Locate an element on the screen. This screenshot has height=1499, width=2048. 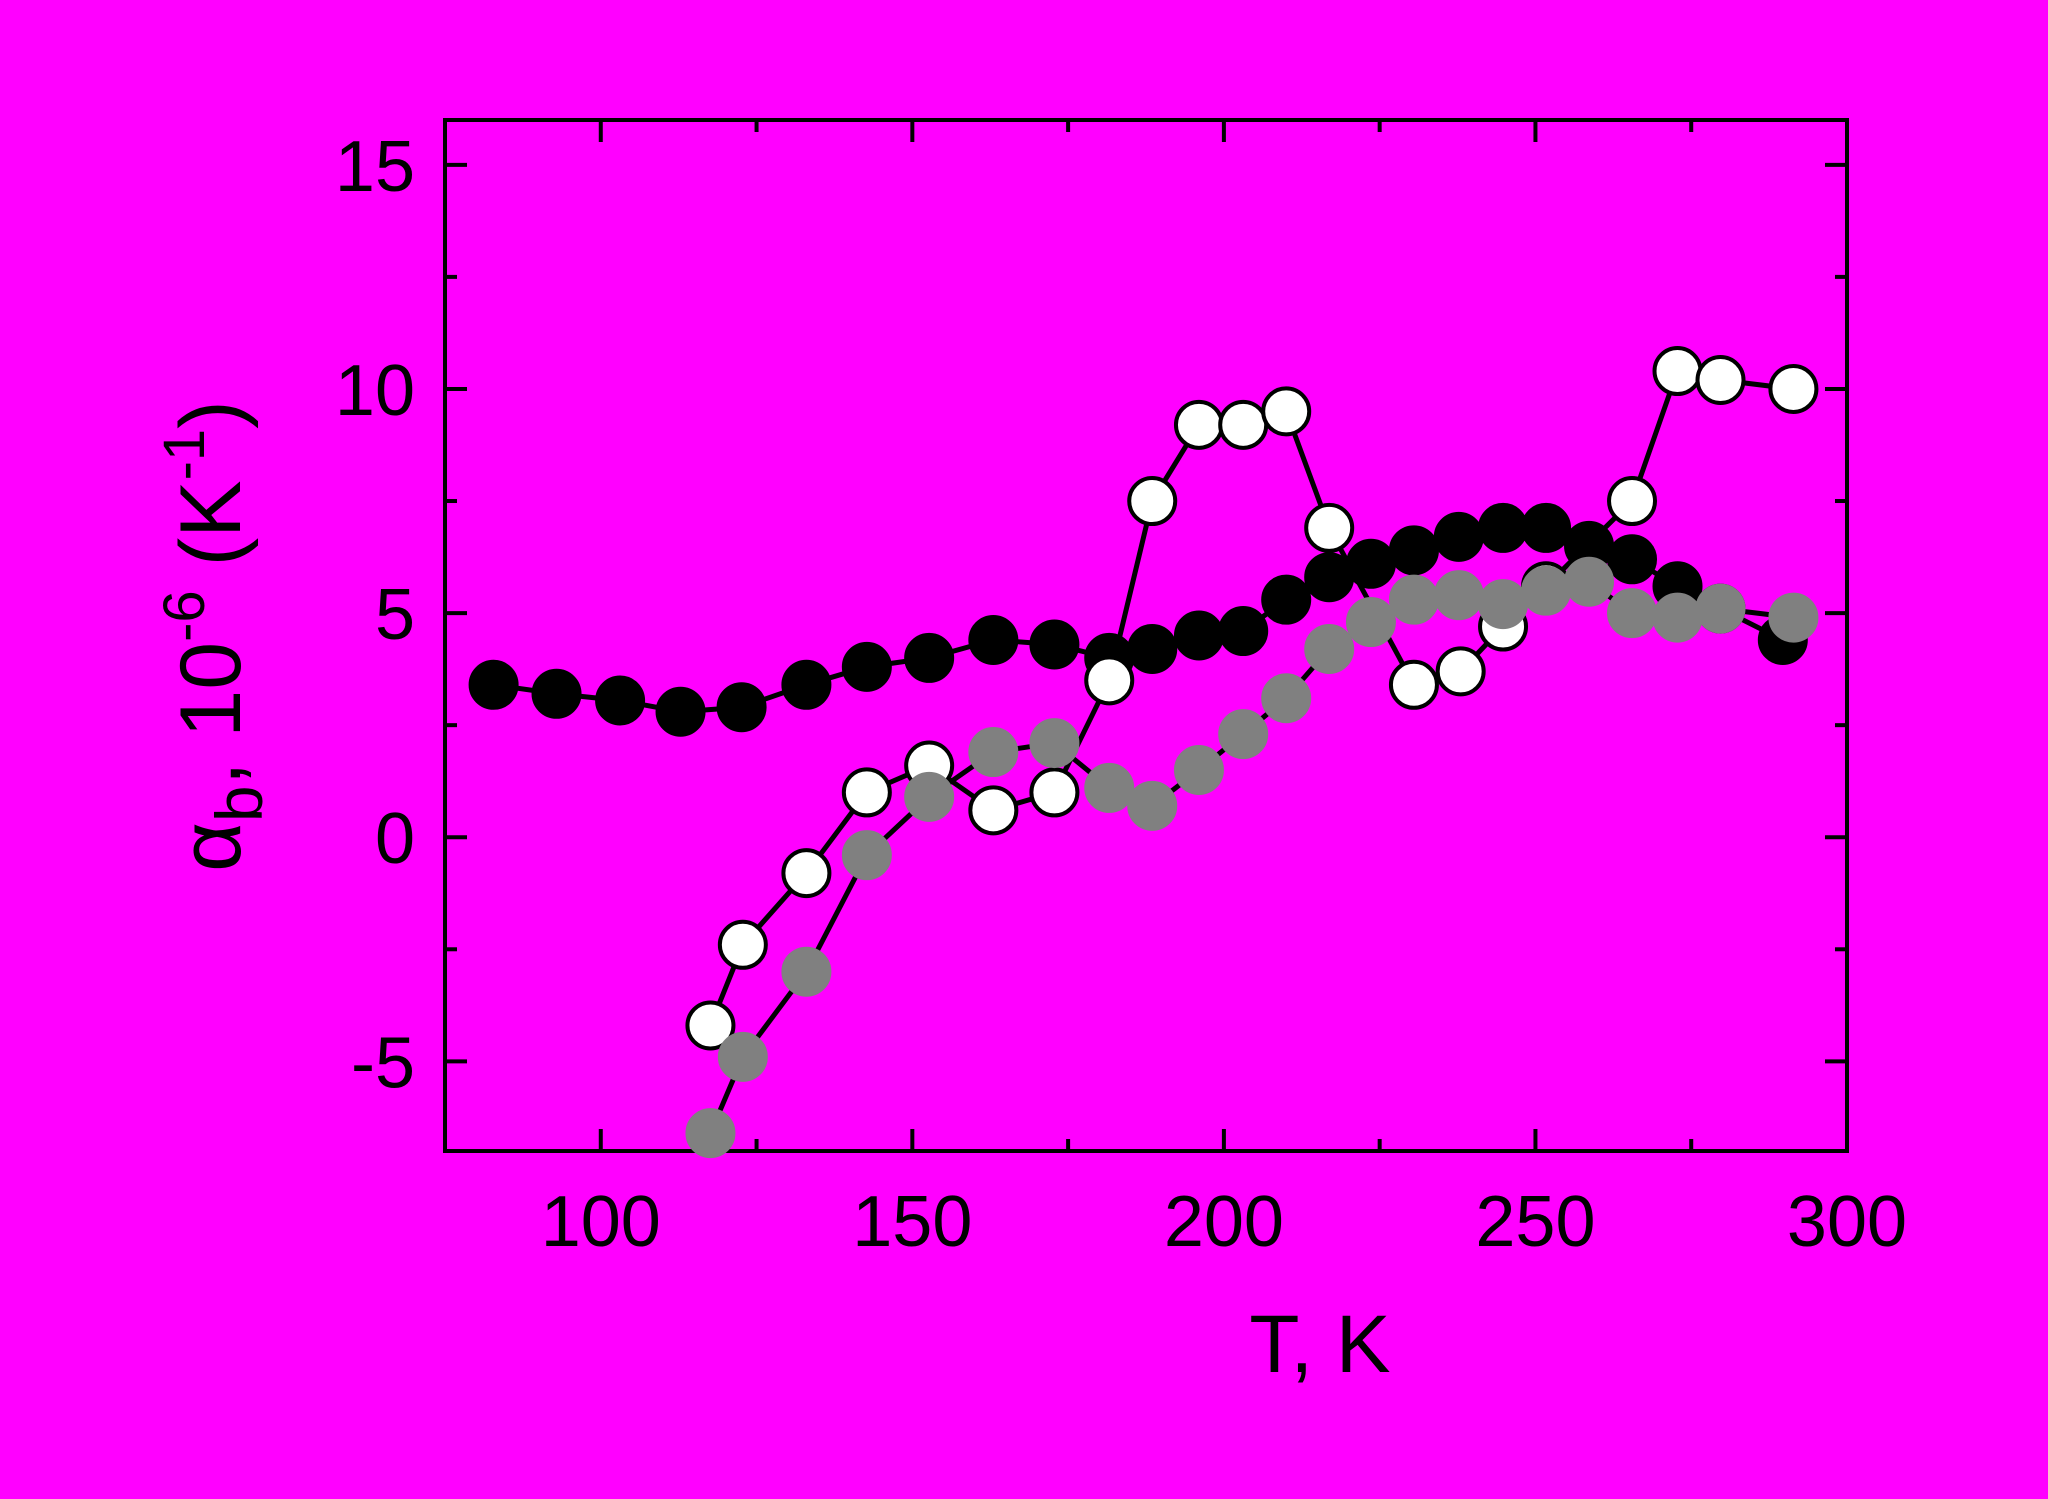
x-tick-label: 250 is located at coordinates (1535, 1222).